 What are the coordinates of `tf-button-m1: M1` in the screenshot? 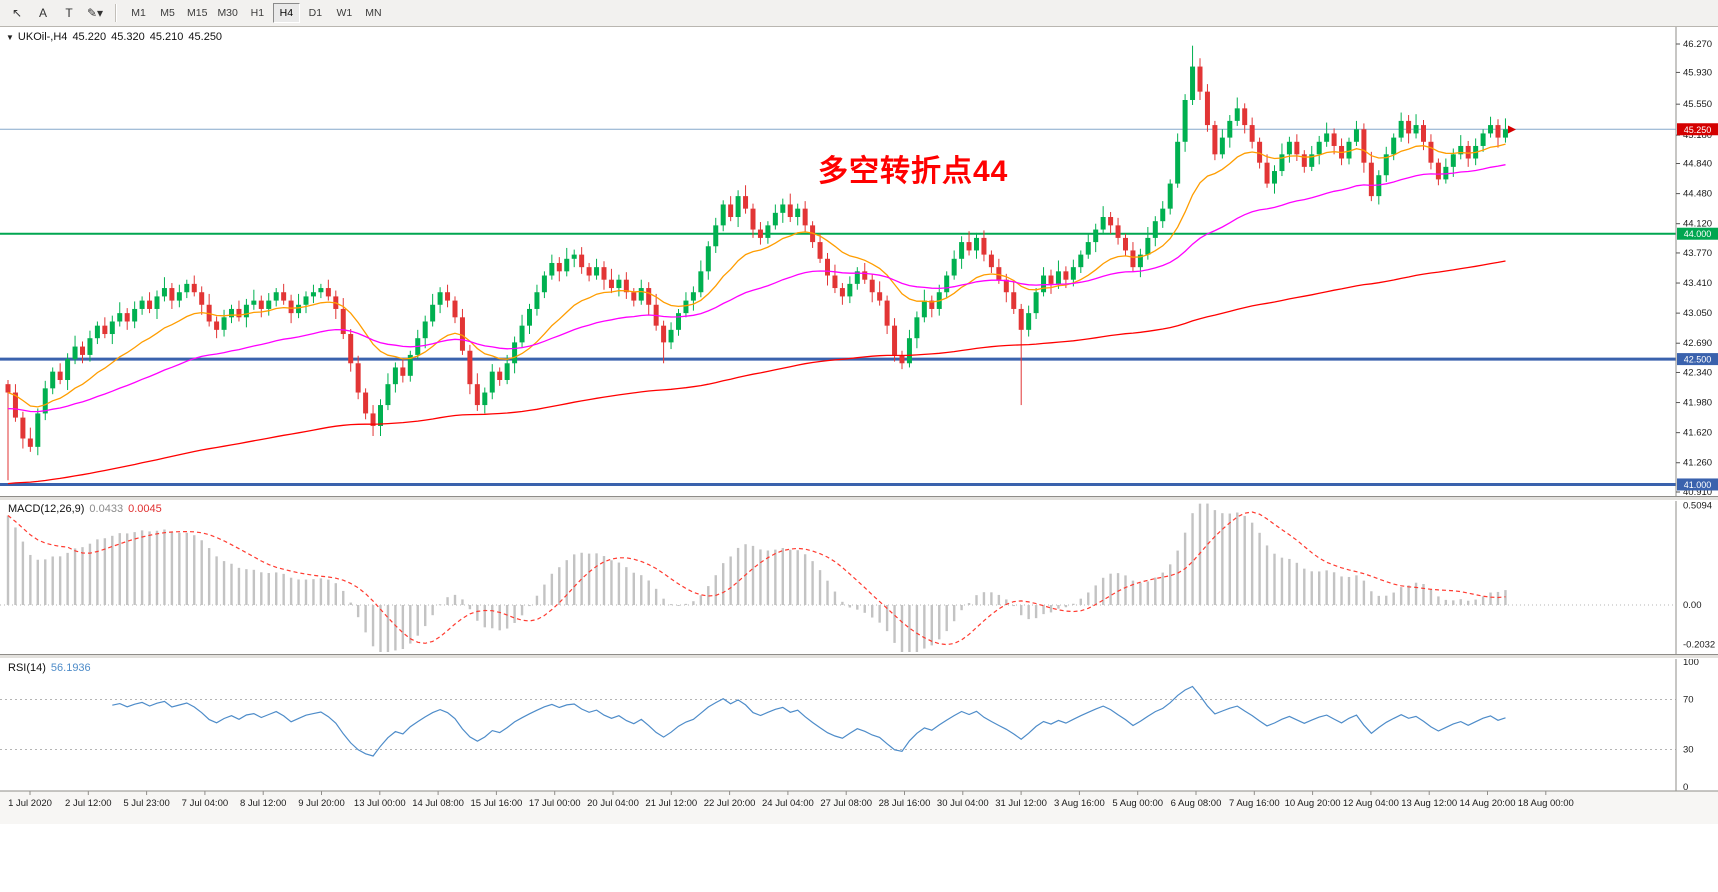 It's located at (138, 13).